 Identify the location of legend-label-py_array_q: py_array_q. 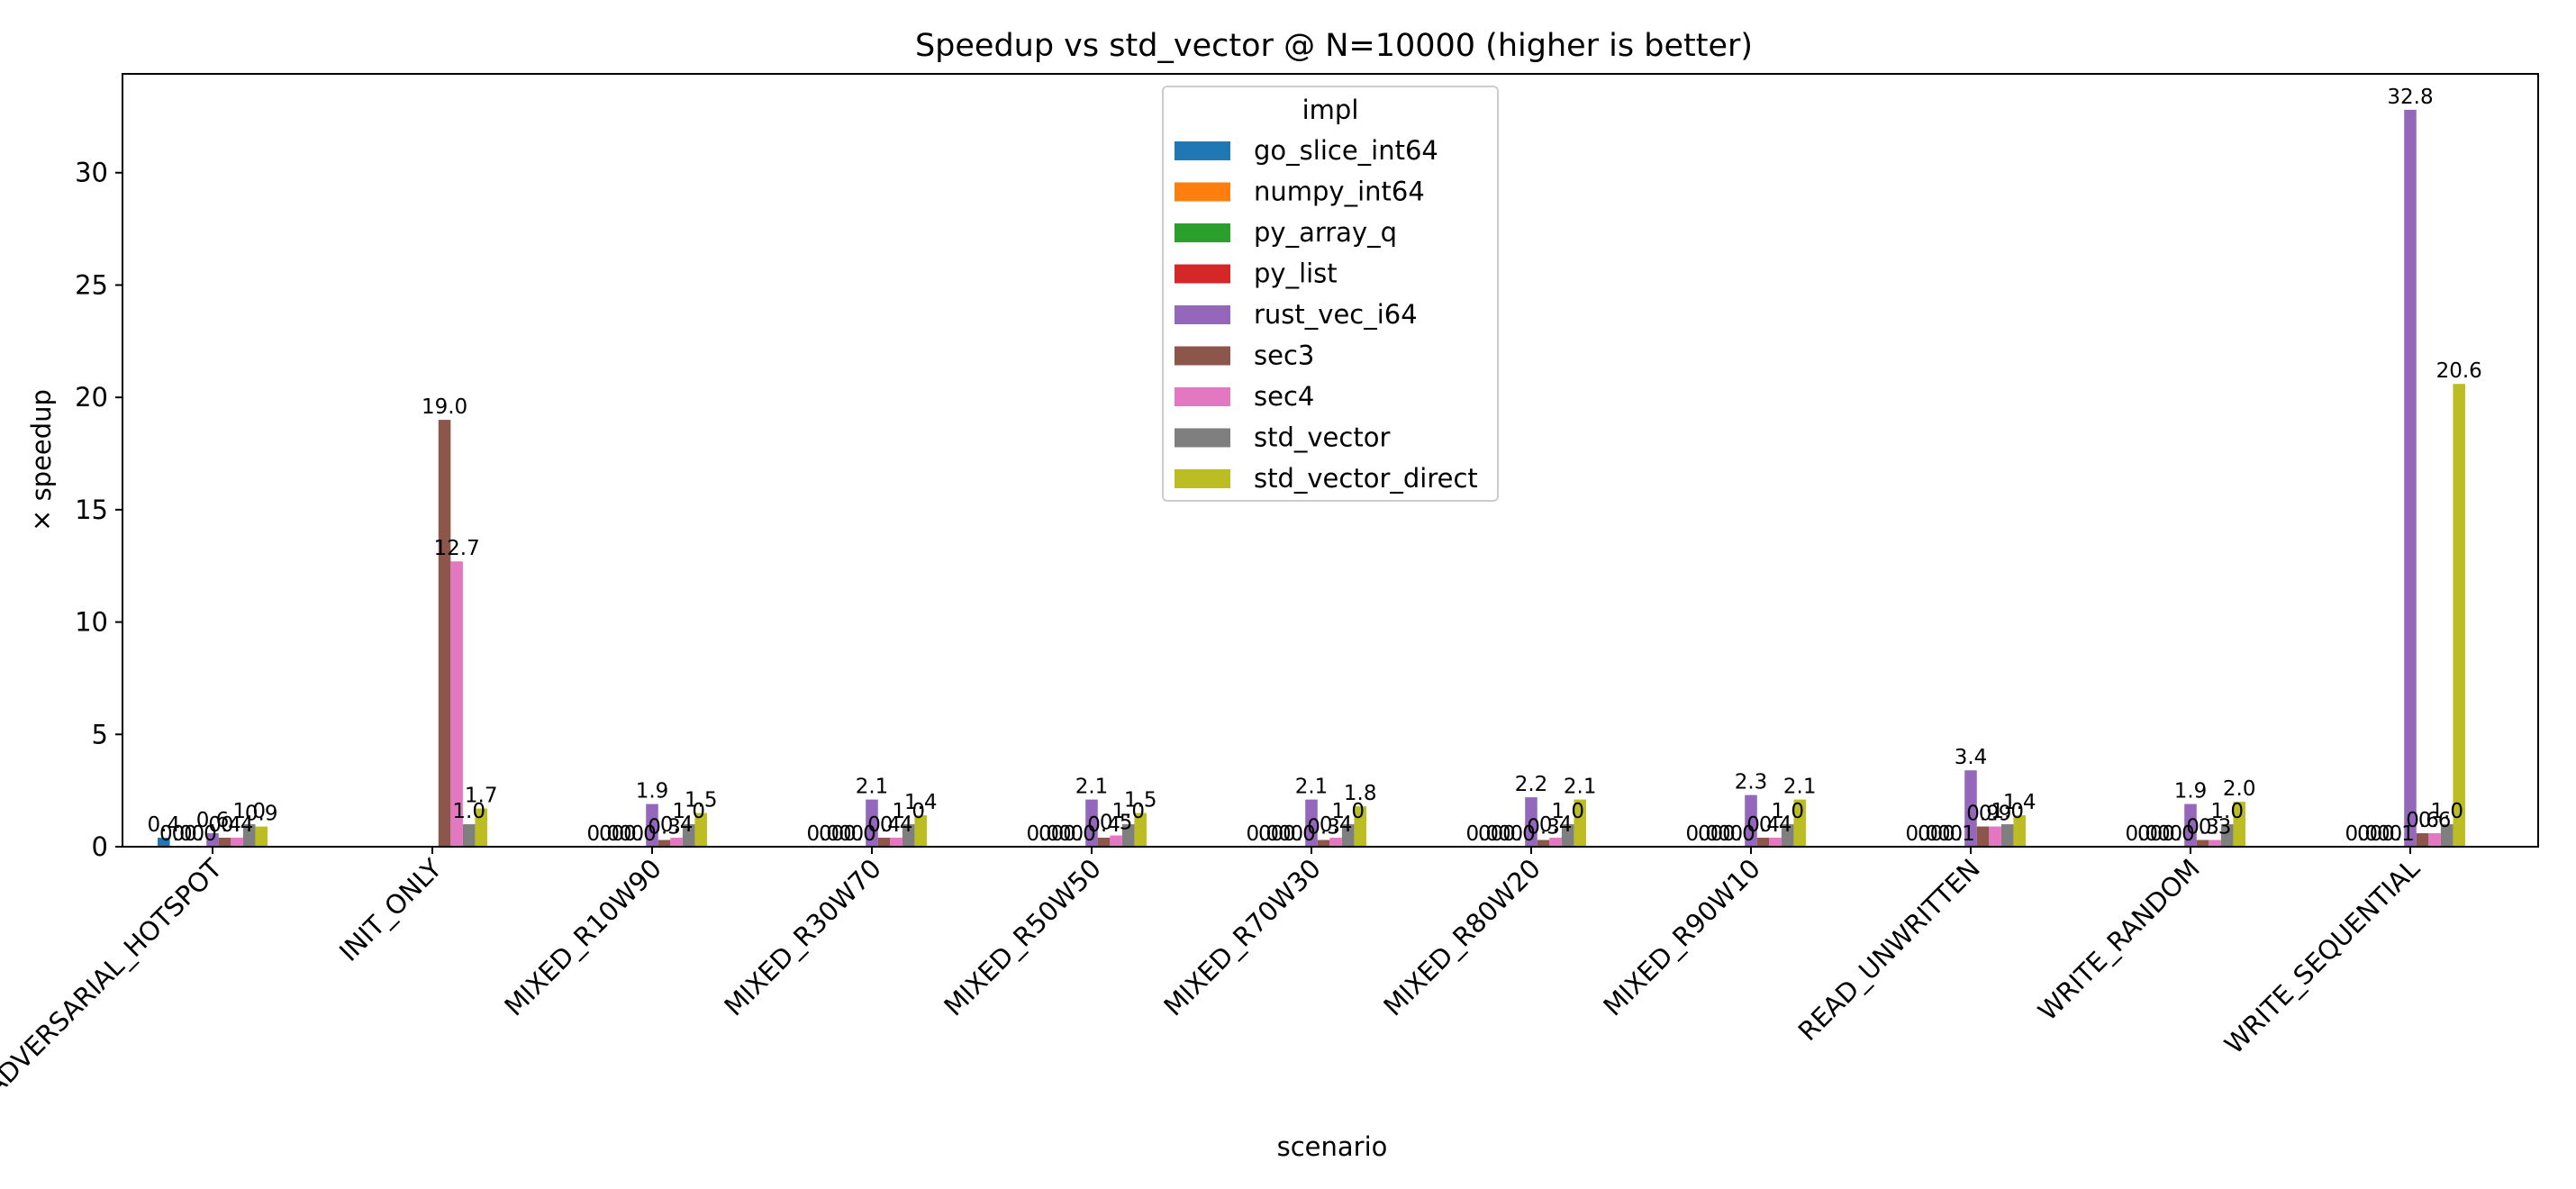
(1325, 232).